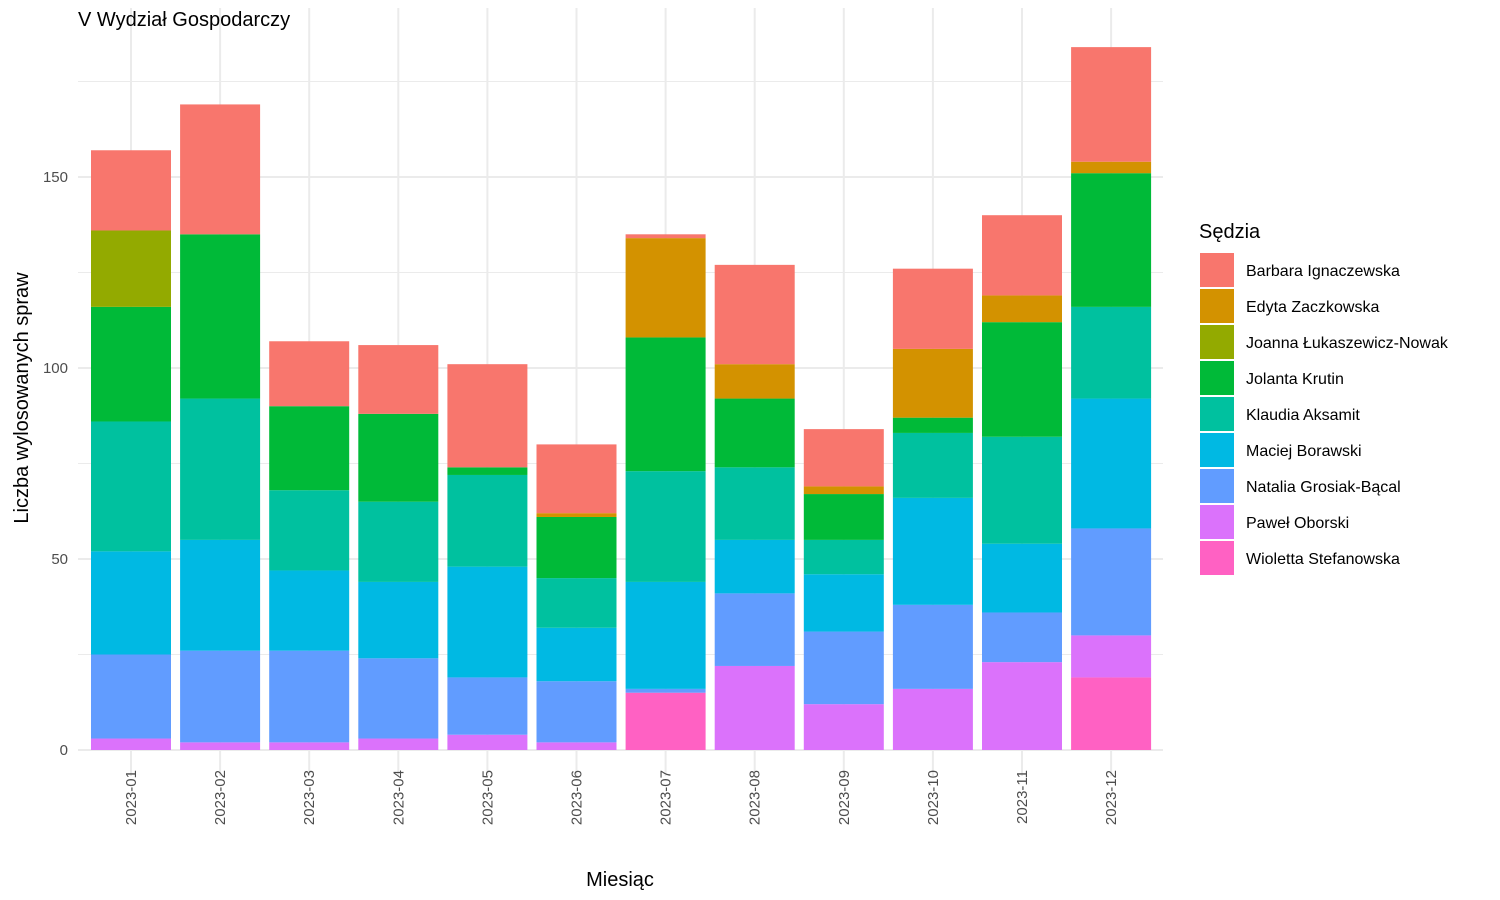  I want to click on bar-segment-2023-11-pawel-oborski, so click(1022, 706).